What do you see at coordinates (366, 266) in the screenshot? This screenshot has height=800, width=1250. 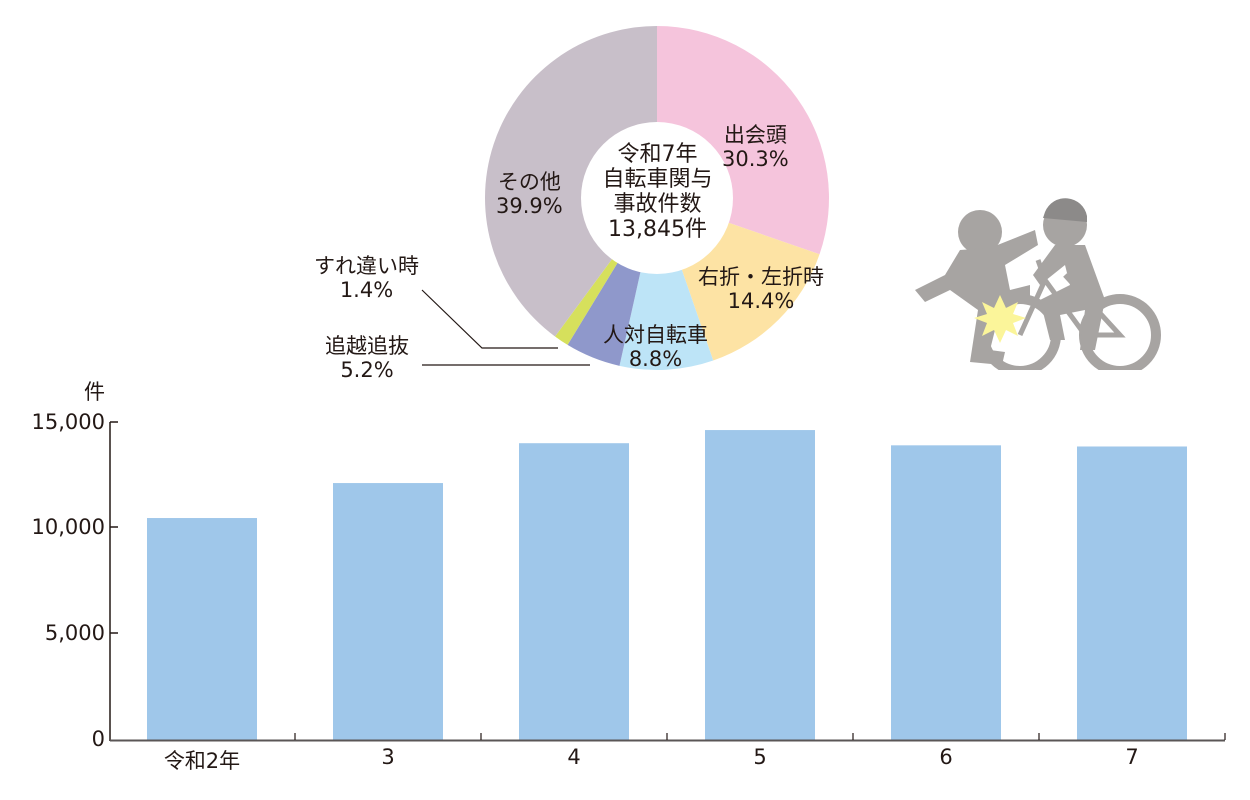 I see `slice-name: すれ違い時` at bounding box center [366, 266].